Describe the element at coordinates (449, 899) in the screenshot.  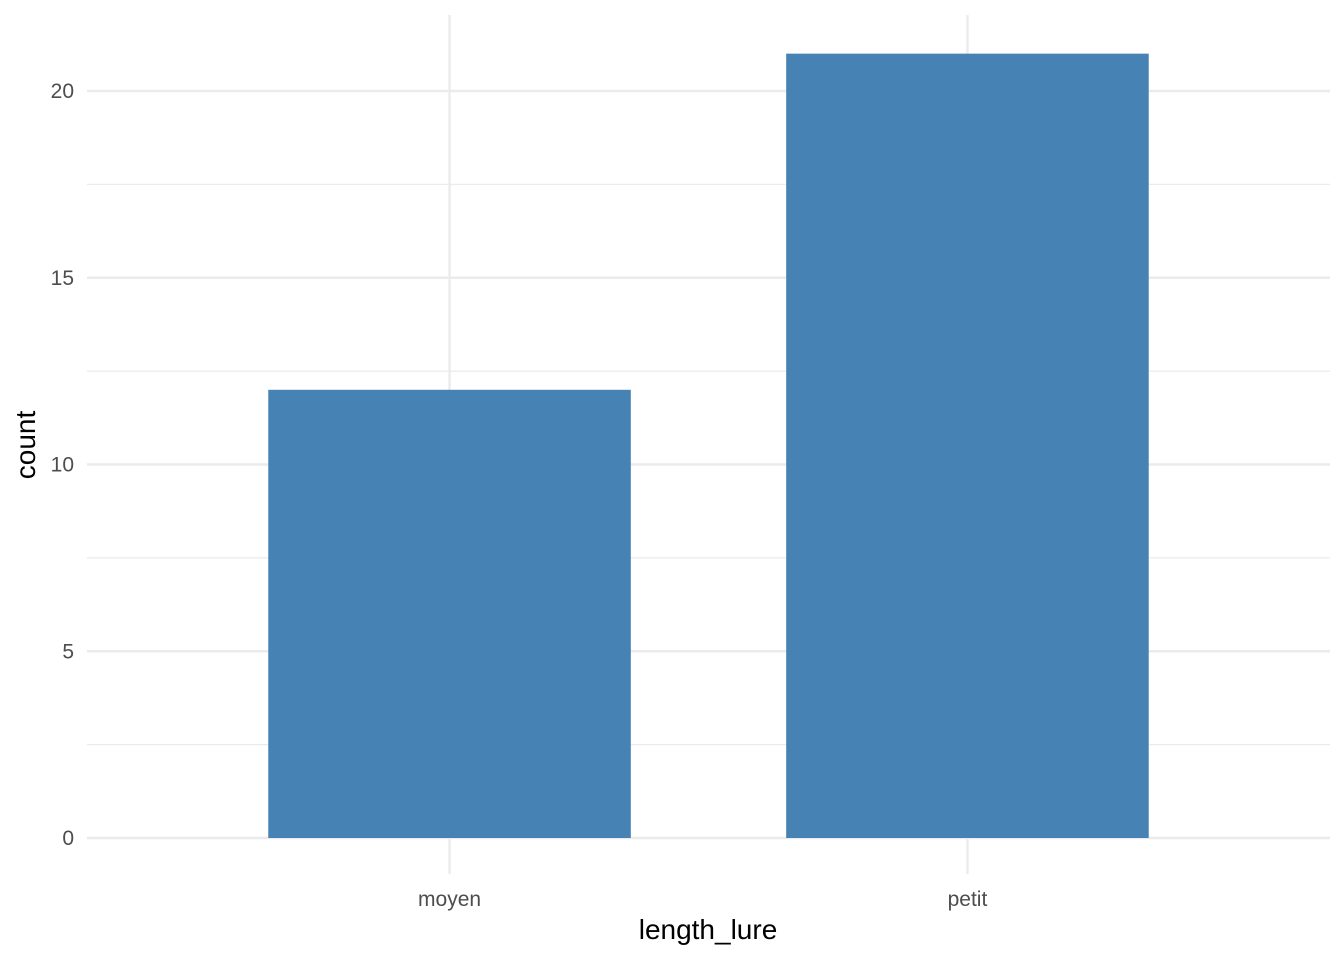
I see `x-tick-label: moyen` at that location.